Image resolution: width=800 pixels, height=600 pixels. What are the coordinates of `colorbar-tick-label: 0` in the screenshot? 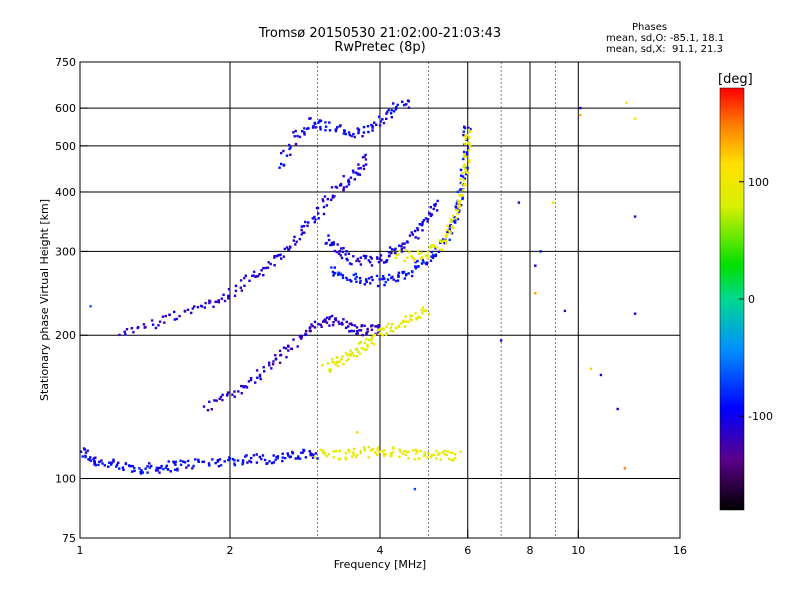 It's located at (751, 299).